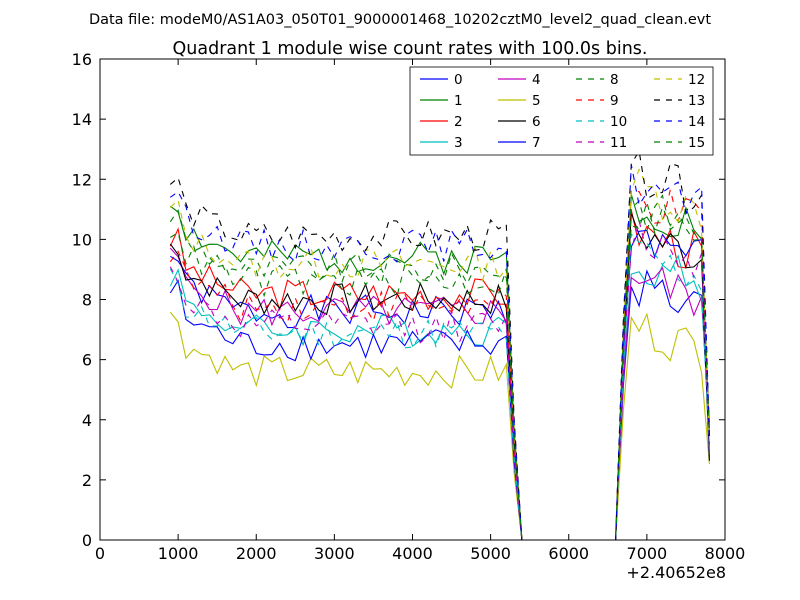 This screenshot has height=600, width=800. What do you see at coordinates (82, 119) in the screenshot?
I see `y-tick-label: 14` at bounding box center [82, 119].